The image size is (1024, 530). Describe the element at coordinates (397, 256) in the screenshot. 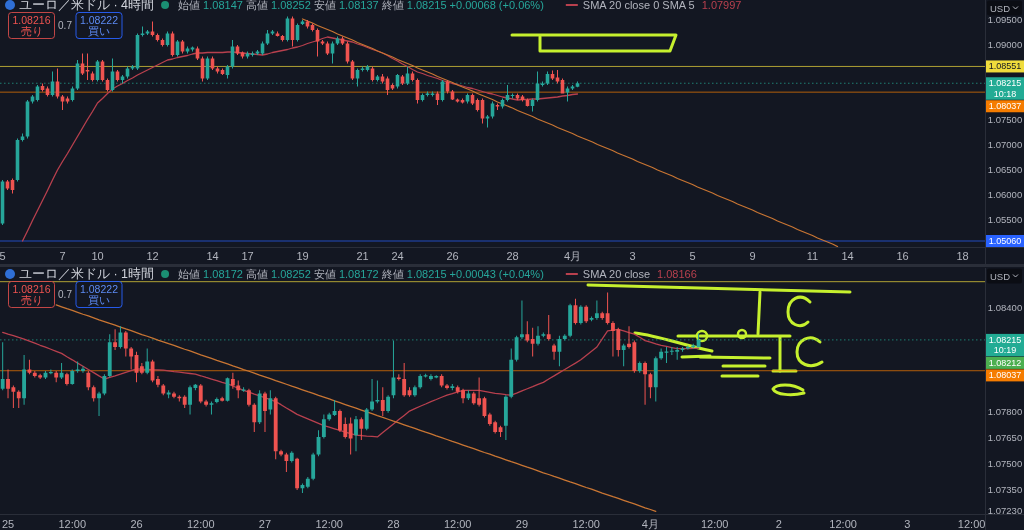

I see `x-tick-label: 24` at that location.